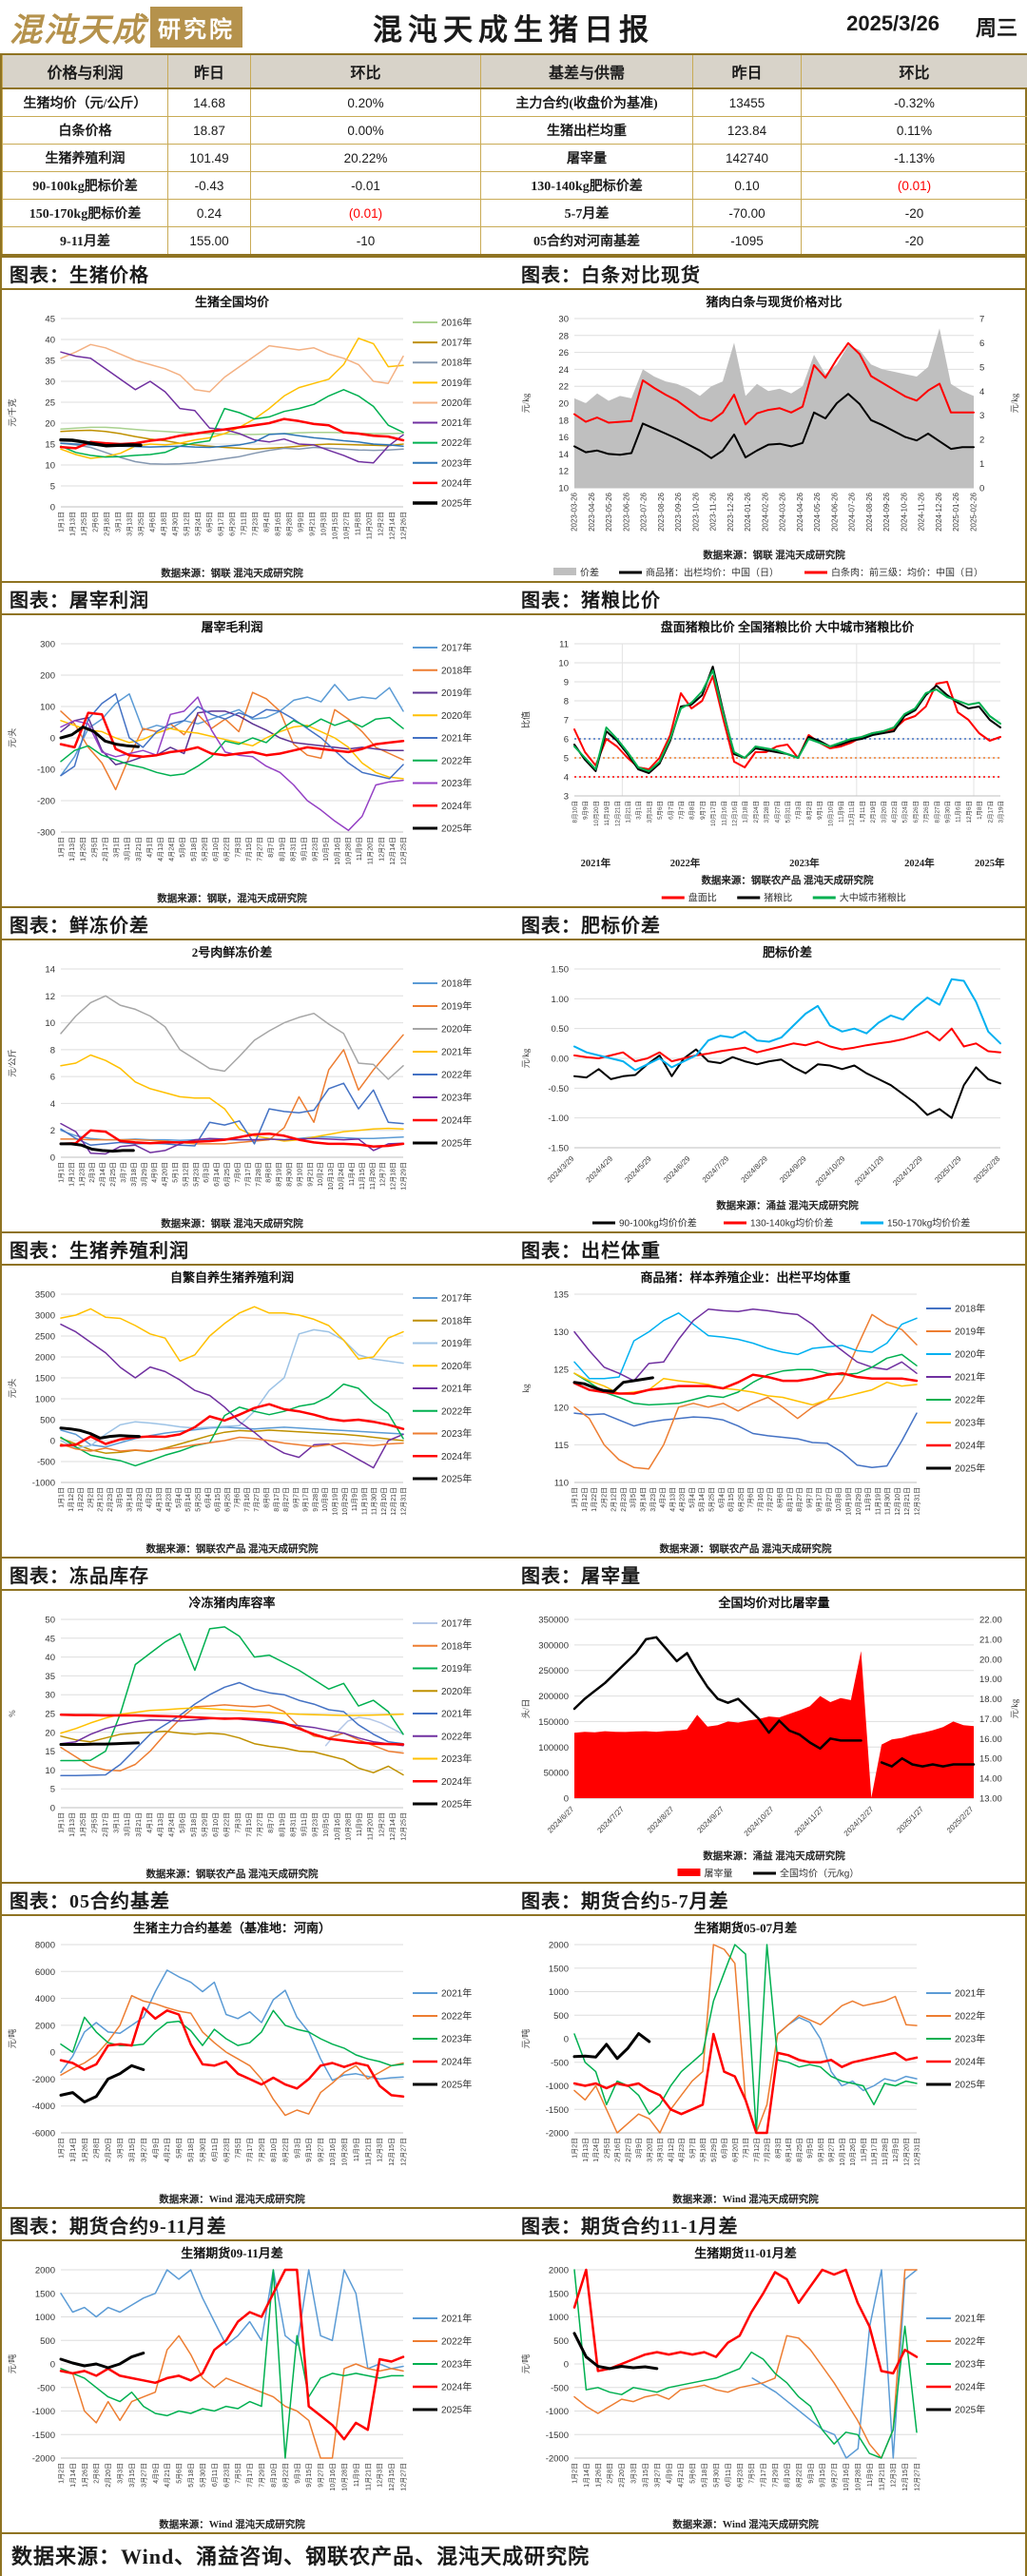  I want to click on table-metric-label: 90-100kg肥标价差, so click(85, 186).